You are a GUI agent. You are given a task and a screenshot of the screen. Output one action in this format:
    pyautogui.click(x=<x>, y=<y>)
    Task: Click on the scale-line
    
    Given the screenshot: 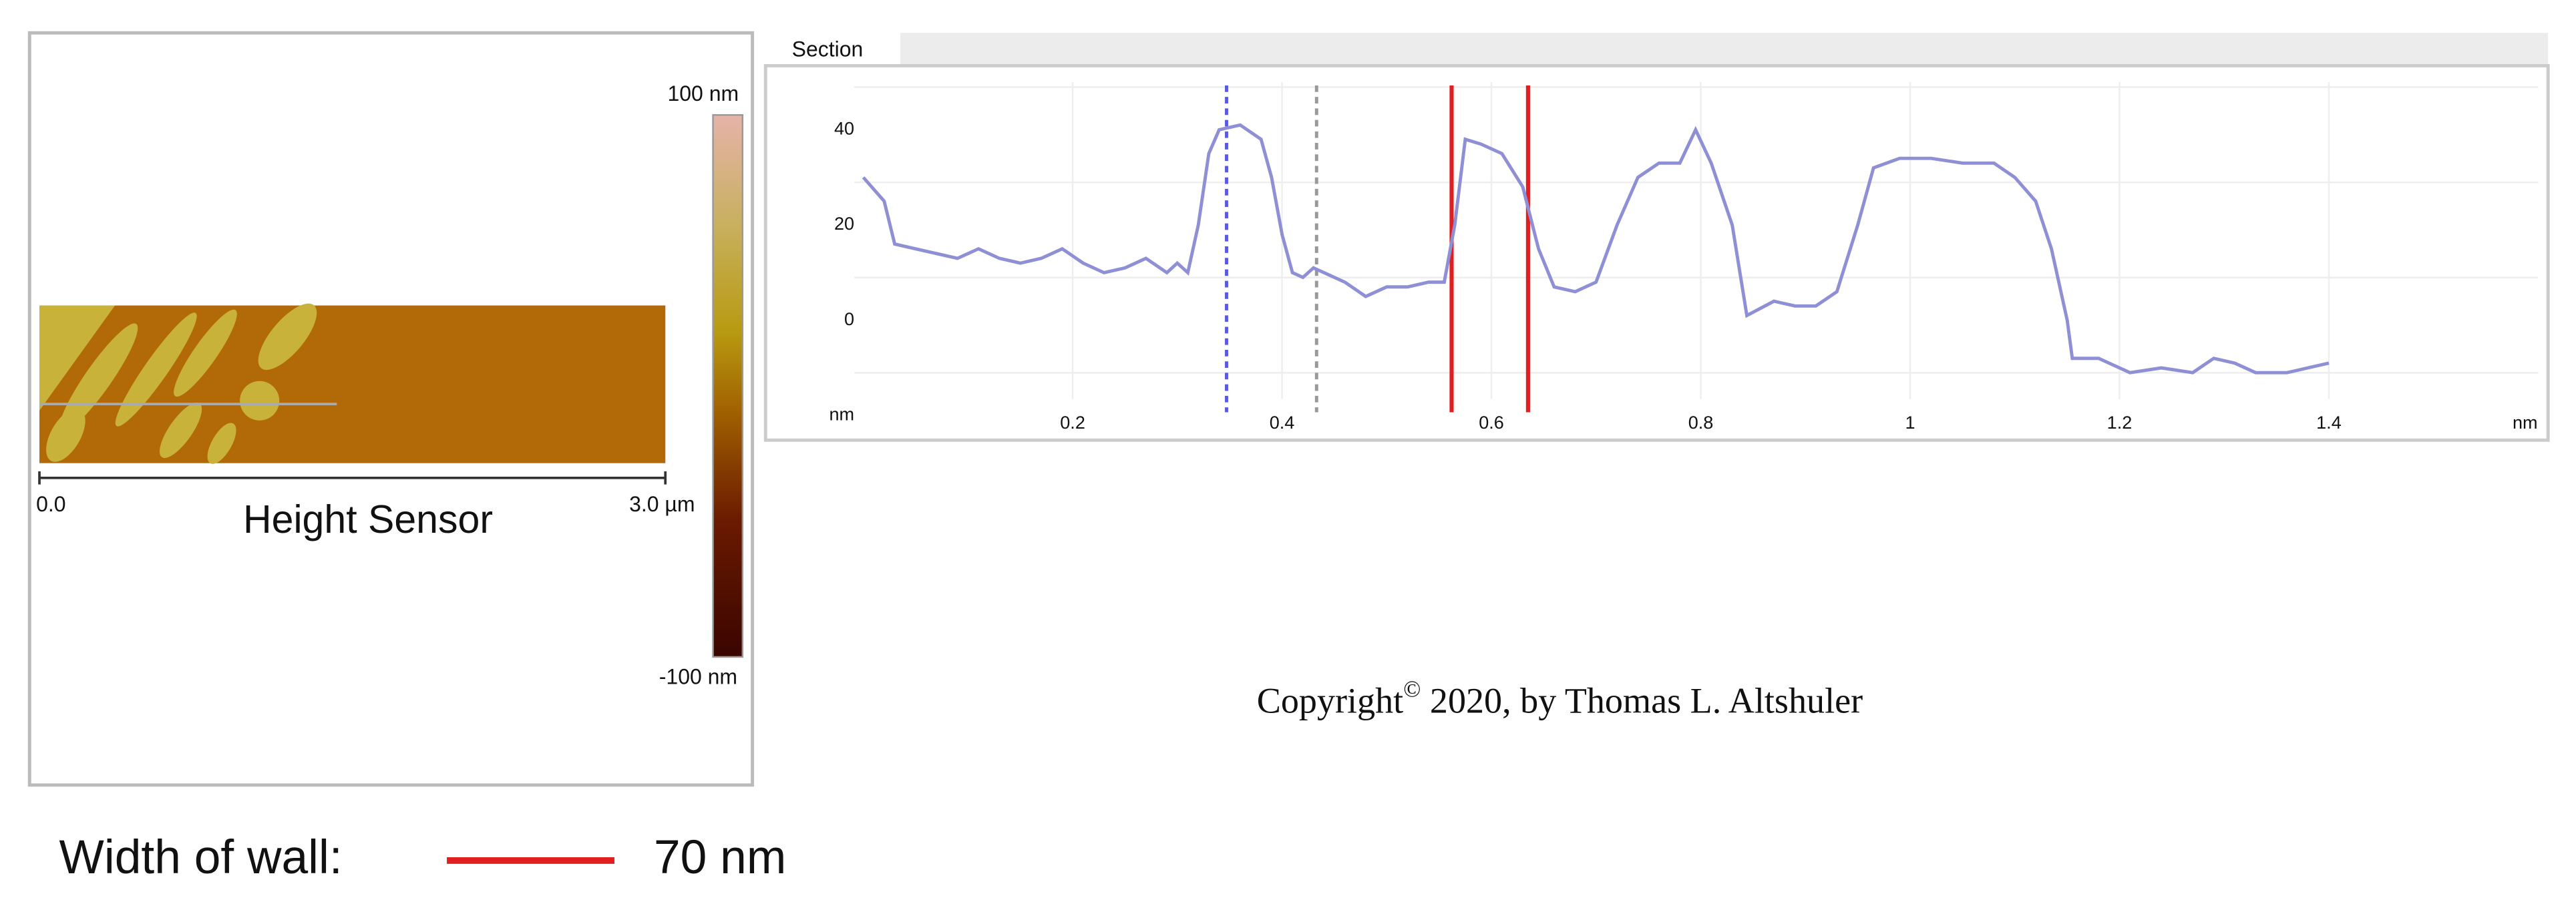 What is the action you would take?
    pyautogui.click(x=352, y=478)
    